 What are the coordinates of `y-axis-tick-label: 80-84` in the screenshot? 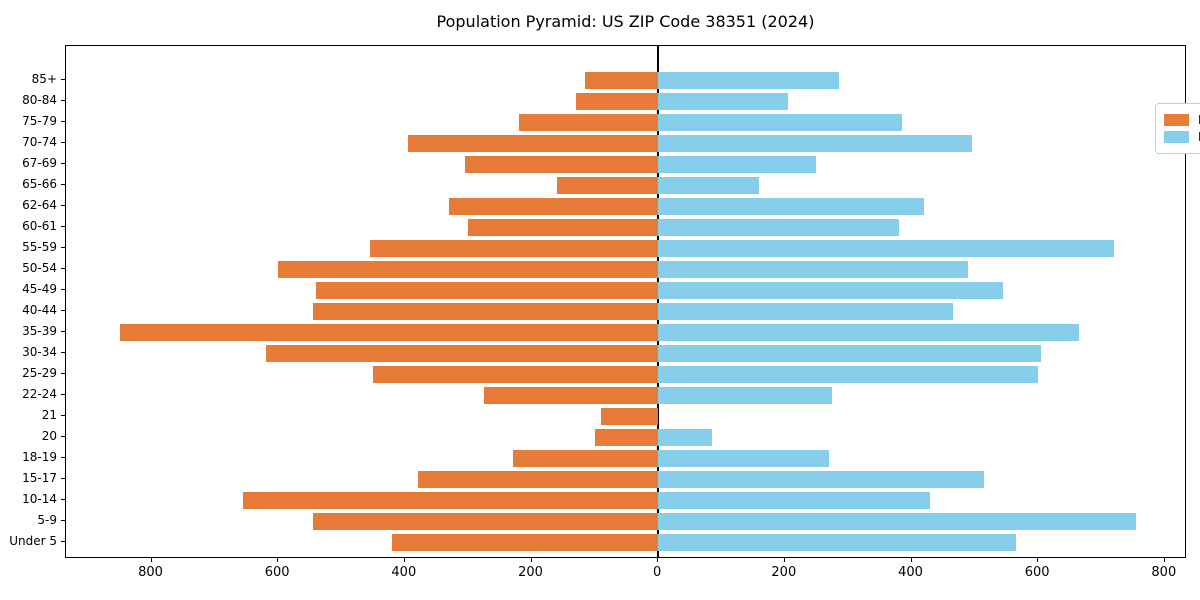 It's located at (39, 100).